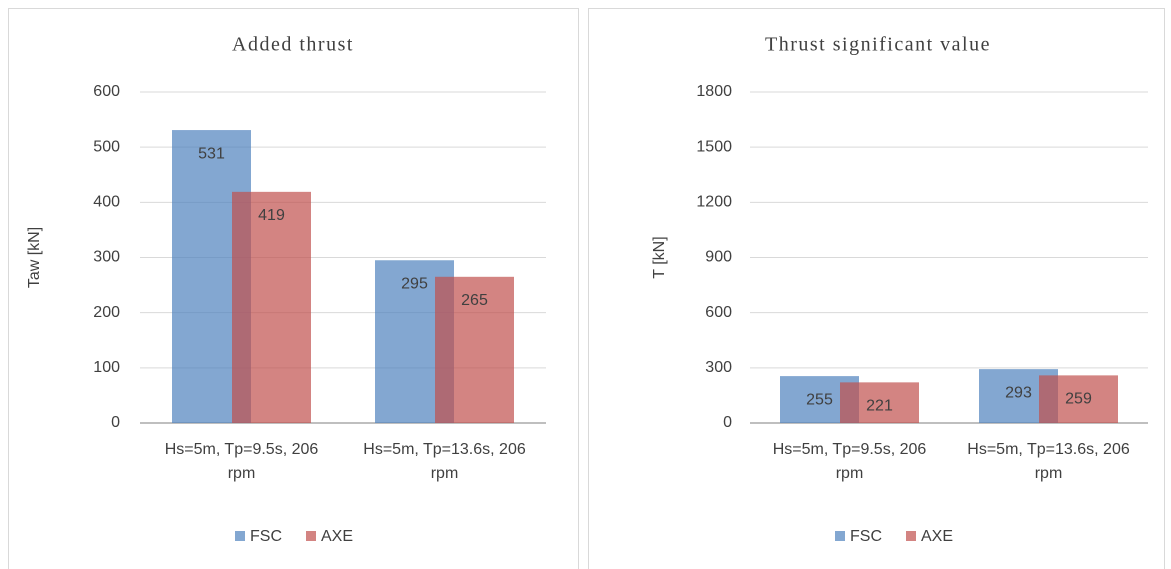 The width and height of the screenshot is (1171, 569). I want to click on y-tick-label: 100, so click(106, 367).